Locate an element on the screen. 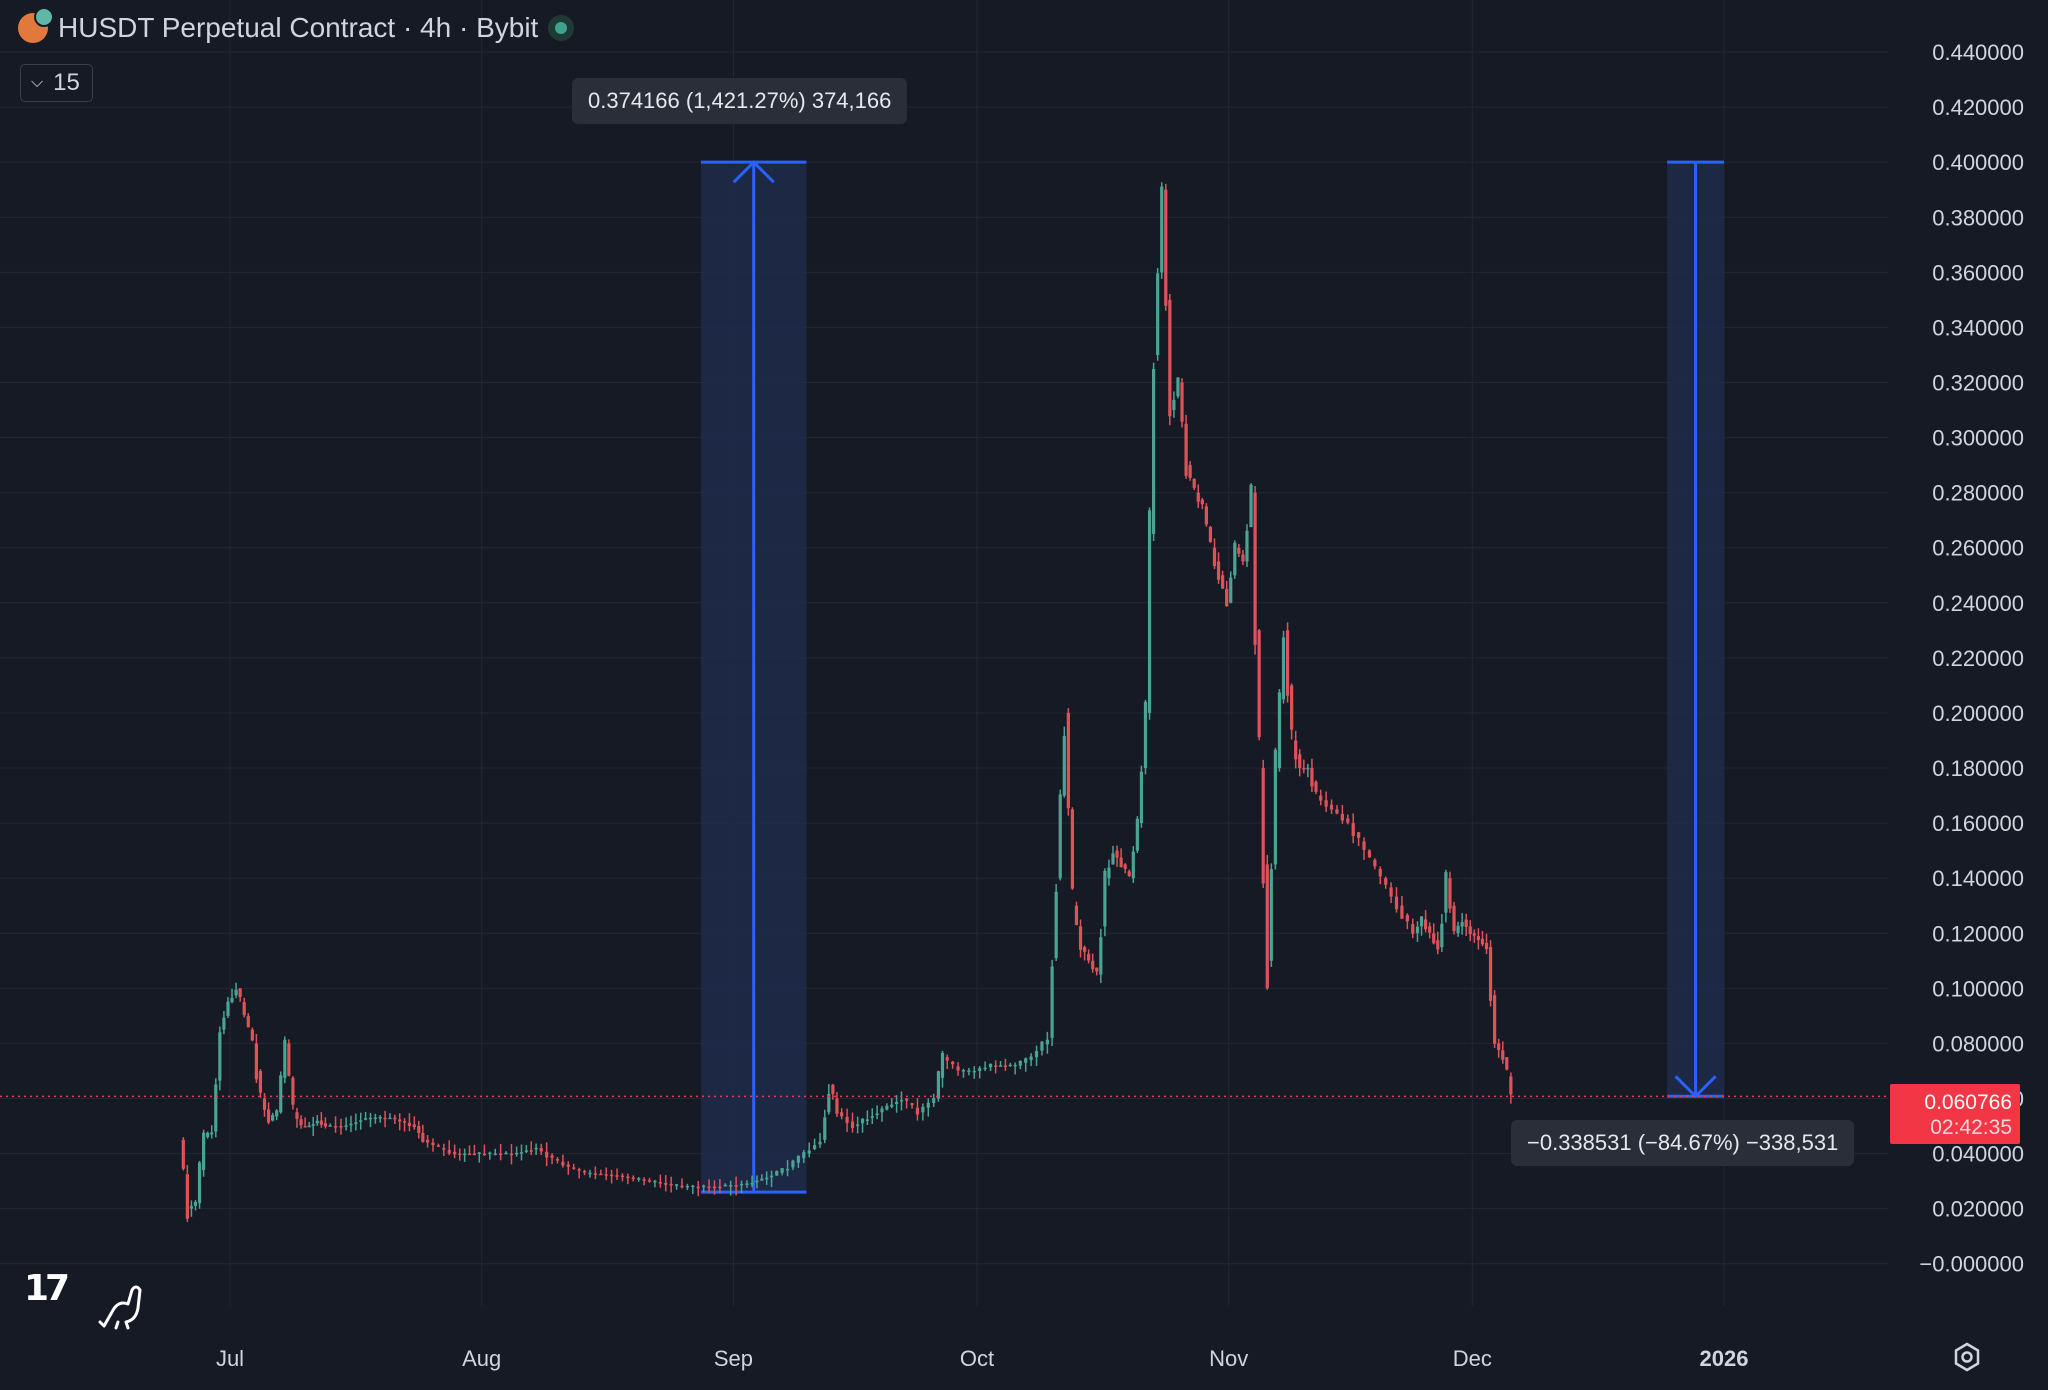 The height and width of the screenshot is (1390, 2048). symbol-title: HUSDT Perpetual Contract · 4h · Bybit is located at coordinates (298, 27).